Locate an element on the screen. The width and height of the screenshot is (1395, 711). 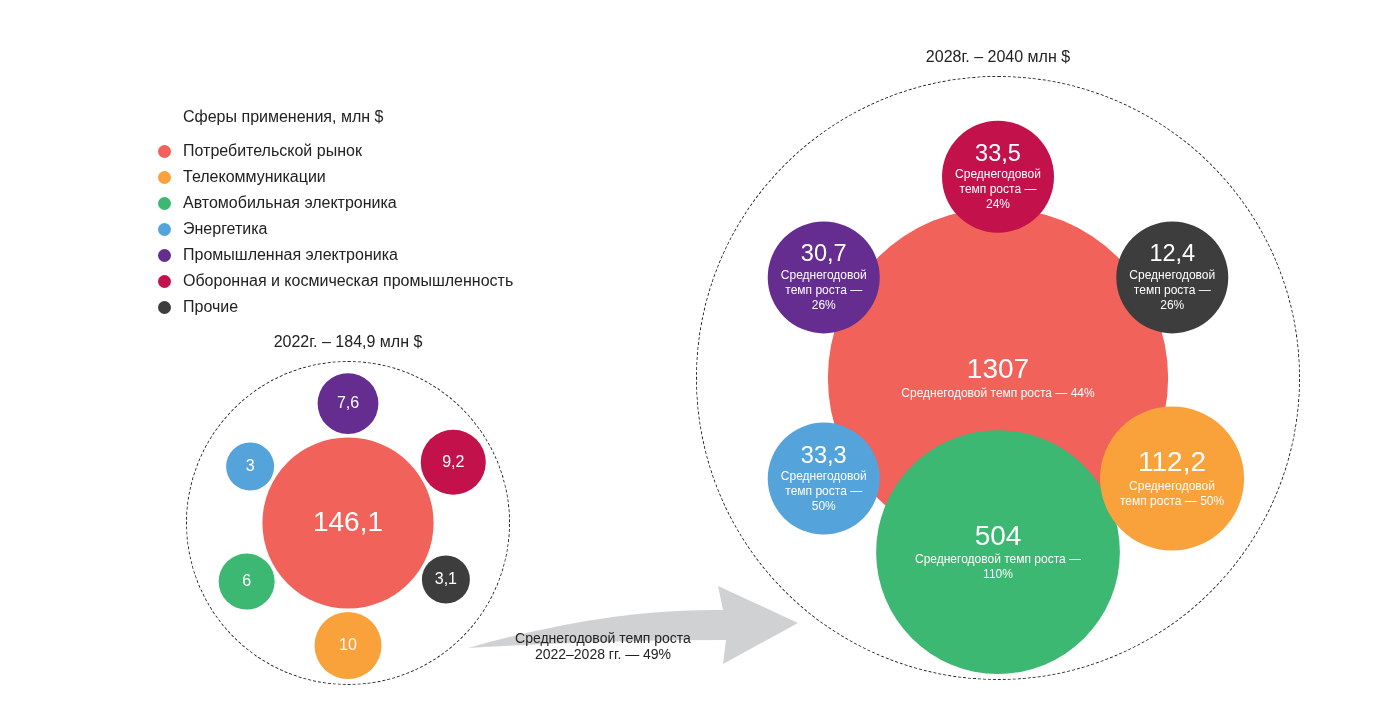
data-label: 7,6 is located at coordinates (348, 402).